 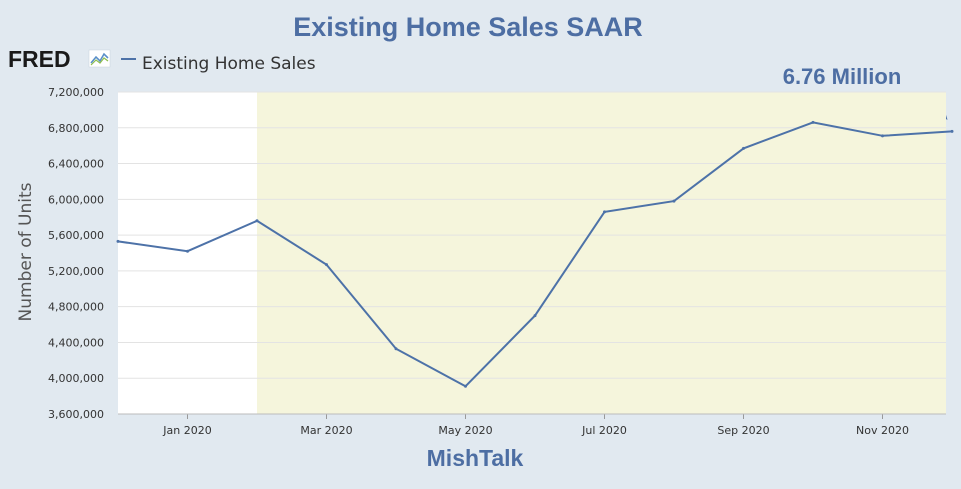 What do you see at coordinates (229, 64) in the screenshot?
I see `legend-label: Existing Home Sales` at bounding box center [229, 64].